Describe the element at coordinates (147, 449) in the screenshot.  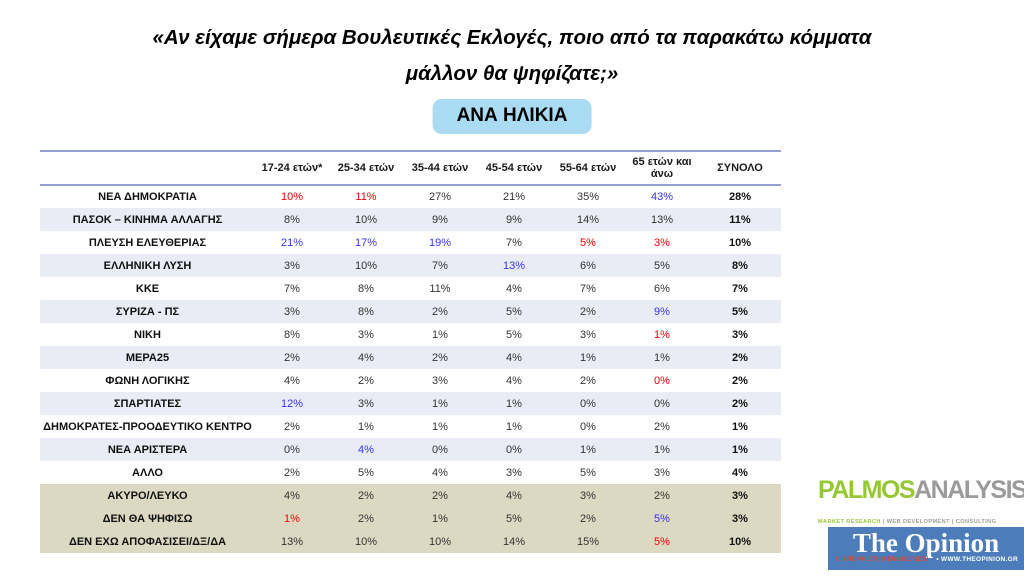
I see `party-label: ΝΕΑ ΑΡΙΣΤΕΡΑ` at that location.